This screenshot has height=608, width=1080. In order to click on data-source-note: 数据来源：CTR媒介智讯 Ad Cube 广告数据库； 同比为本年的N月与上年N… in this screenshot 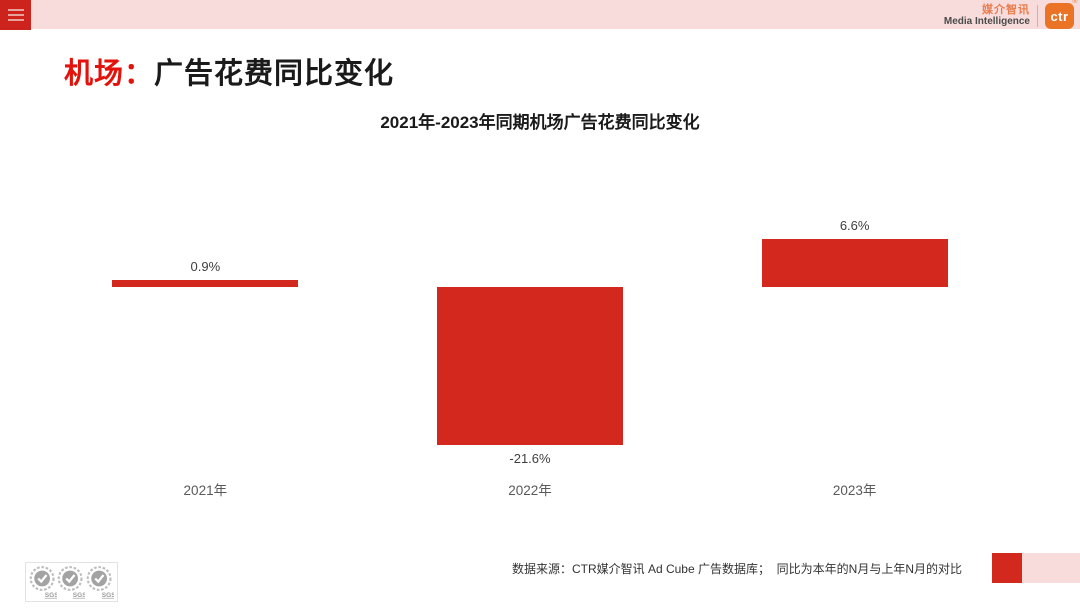, I will do `click(736, 569)`.